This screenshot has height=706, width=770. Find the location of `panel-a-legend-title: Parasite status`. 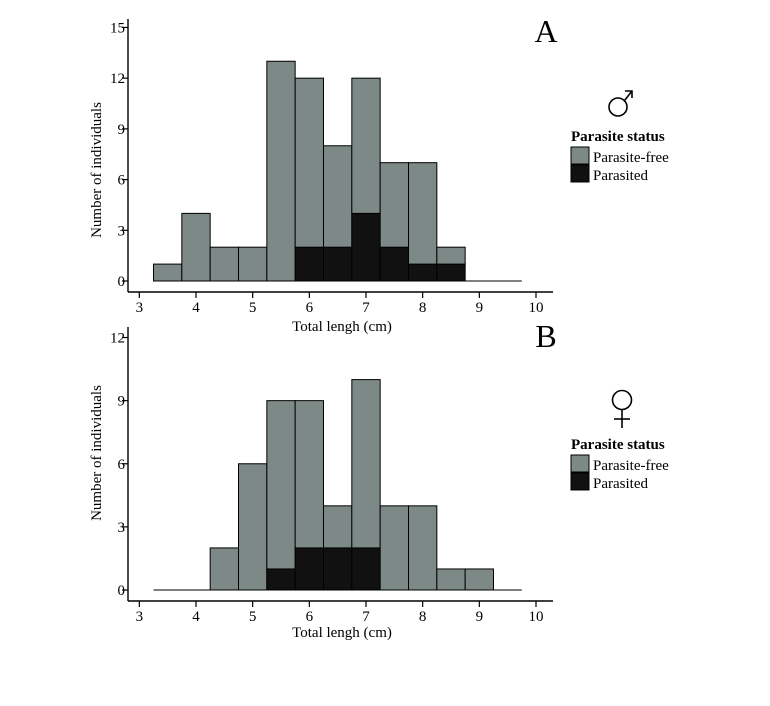

panel-a-legend-title: Parasite status is located at coordinates (618, 137).